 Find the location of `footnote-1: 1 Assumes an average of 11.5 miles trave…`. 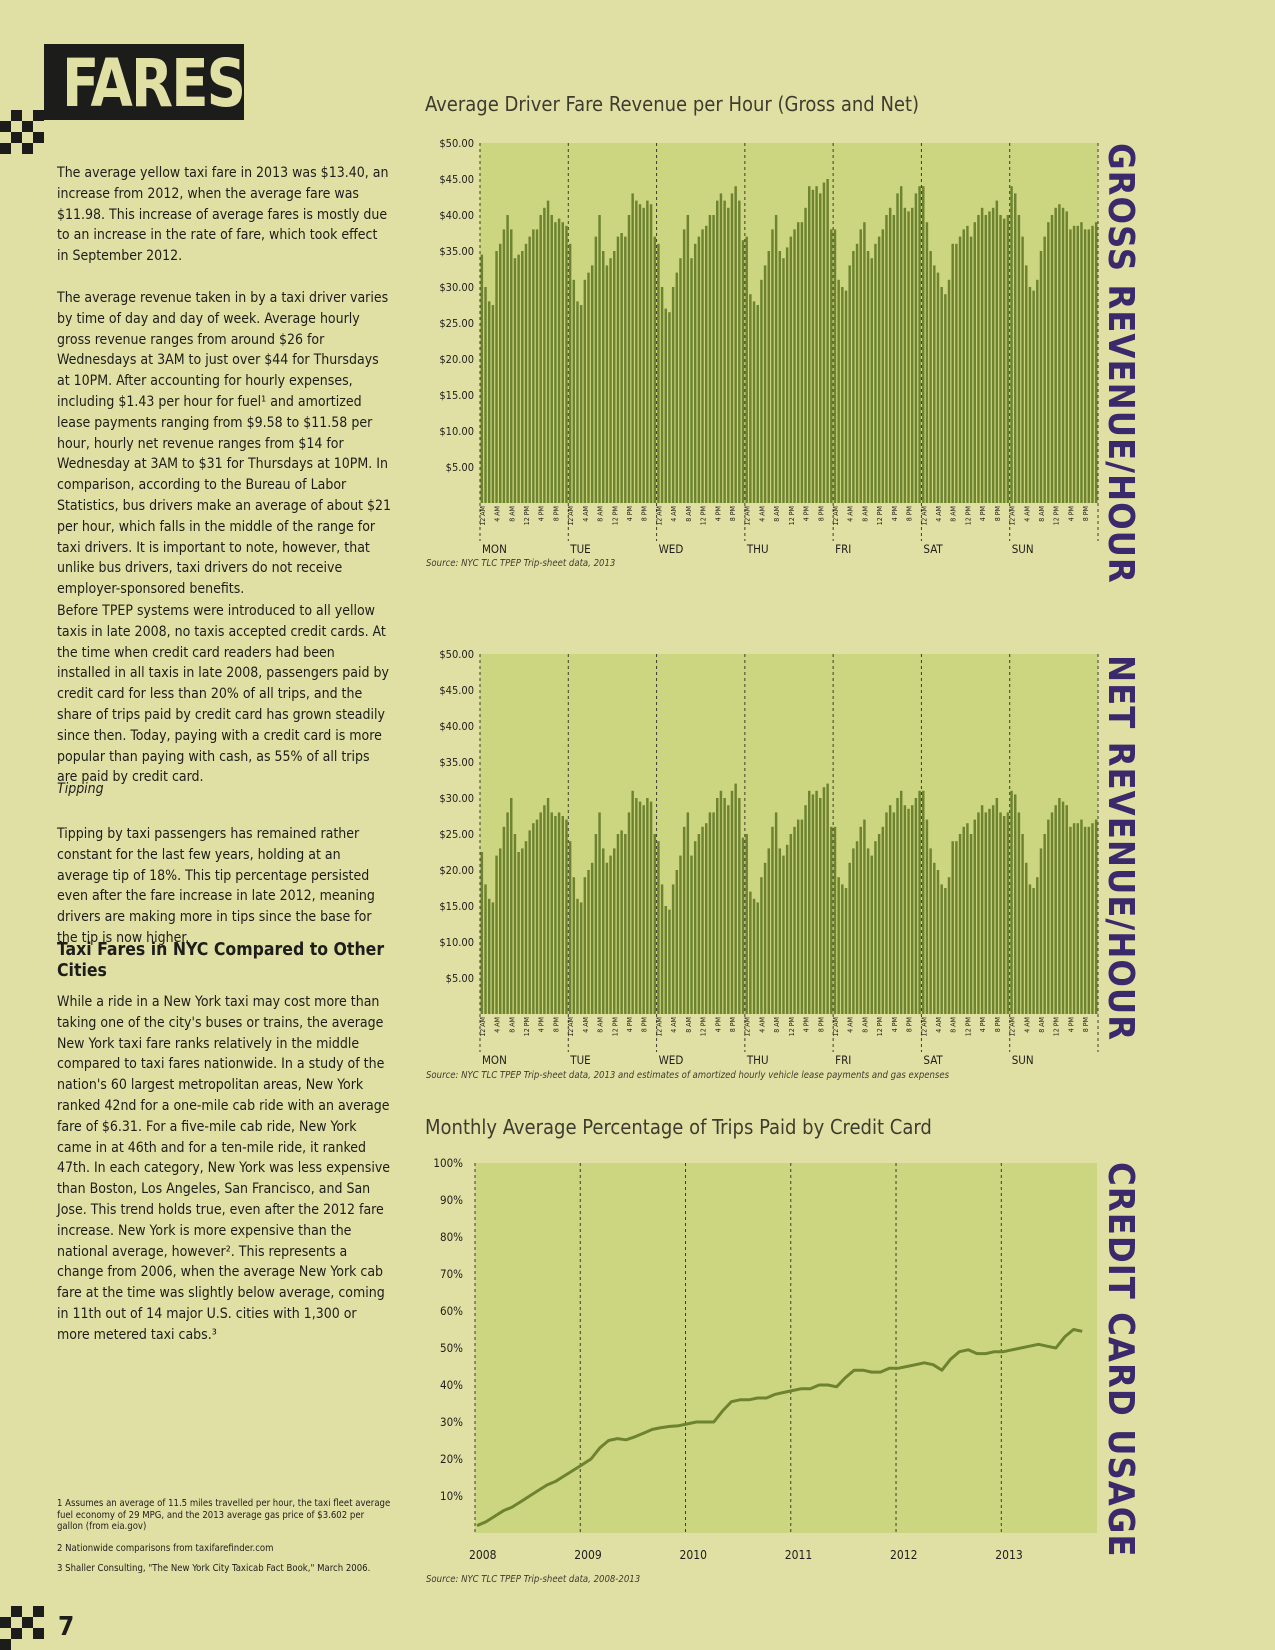

footnote-1: 1 Assumes an average of 11.5 miles trave… is located at coordinates (224, 1515).